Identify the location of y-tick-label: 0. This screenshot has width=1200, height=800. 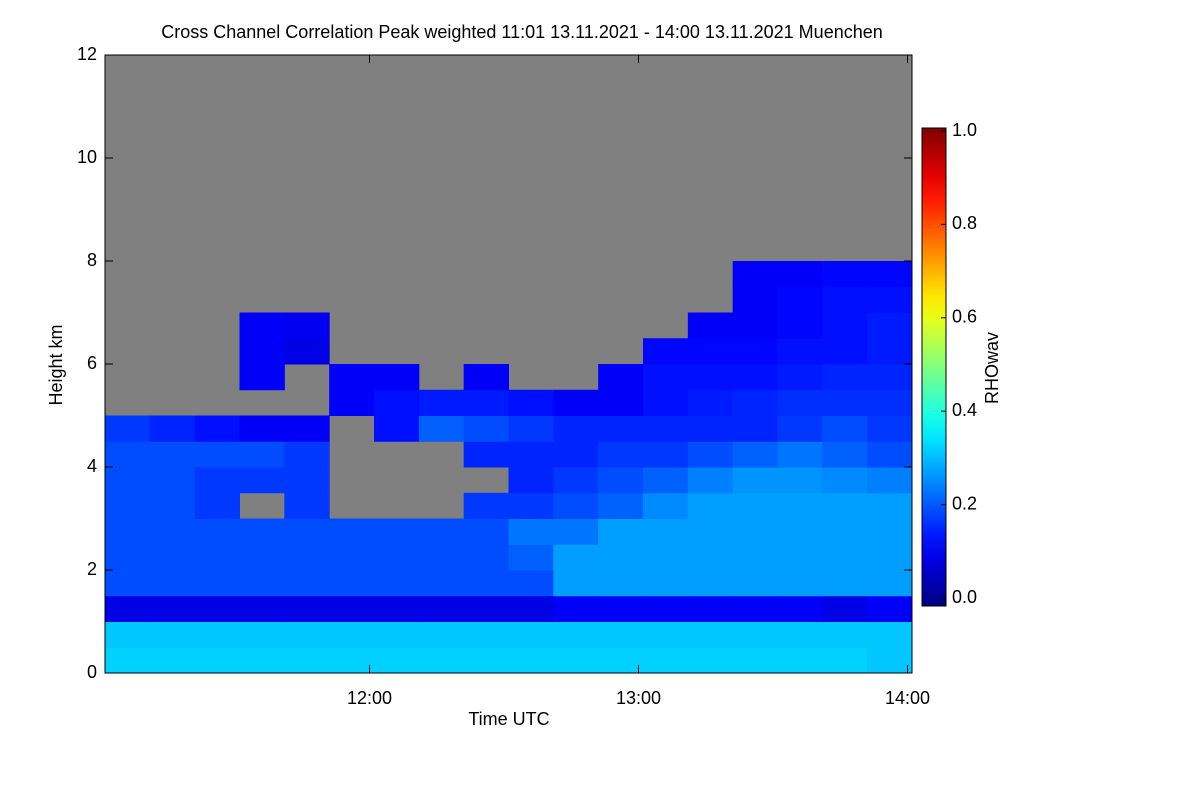
(92, 672).